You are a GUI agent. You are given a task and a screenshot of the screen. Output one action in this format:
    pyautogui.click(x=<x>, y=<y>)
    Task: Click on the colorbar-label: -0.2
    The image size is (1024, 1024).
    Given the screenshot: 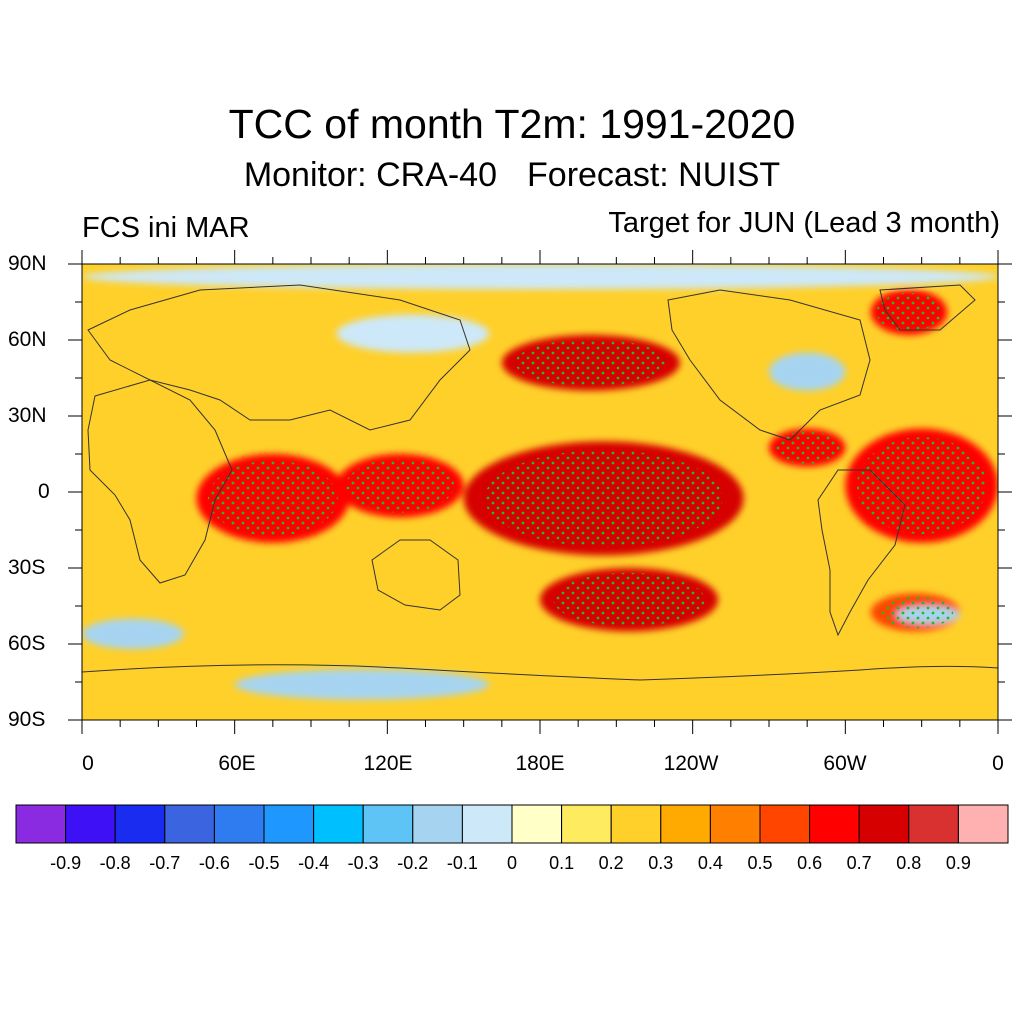 What is the action you would take?
    pyautogui.click(x=413, y=863)
    